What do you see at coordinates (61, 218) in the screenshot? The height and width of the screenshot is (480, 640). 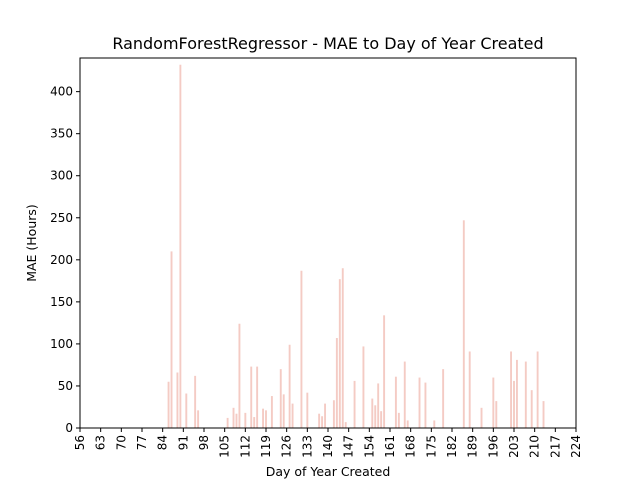 I see `y-tick-label: 250` at bounding box center [61, 218].